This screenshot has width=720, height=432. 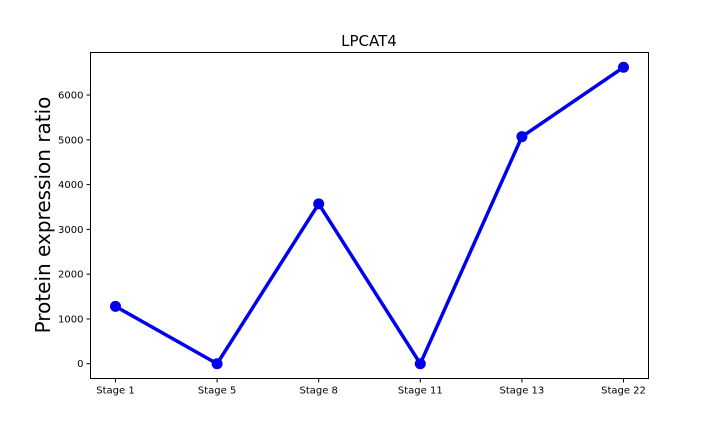 What do you see at coordinates (420, 391) in the screenshot?
I see `x-tick-label: Stage 11` at bounding box center [420, 391].